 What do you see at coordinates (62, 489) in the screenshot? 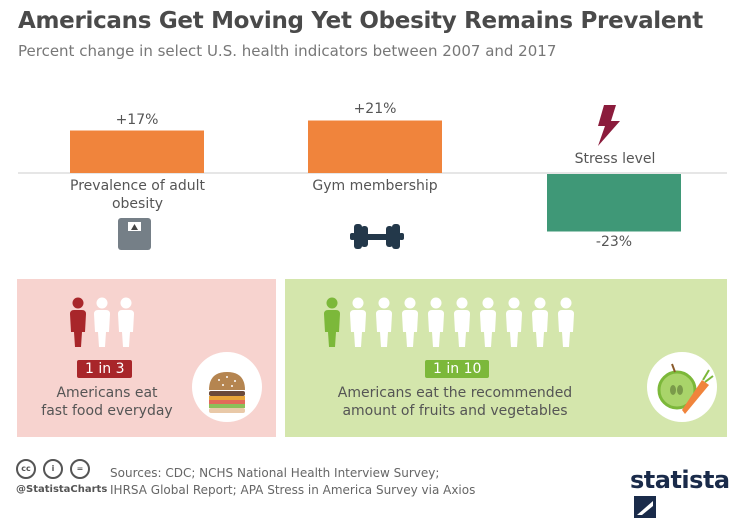
I see `twitter-handle: @StatistaCharts` at bounding box center [62, 489].